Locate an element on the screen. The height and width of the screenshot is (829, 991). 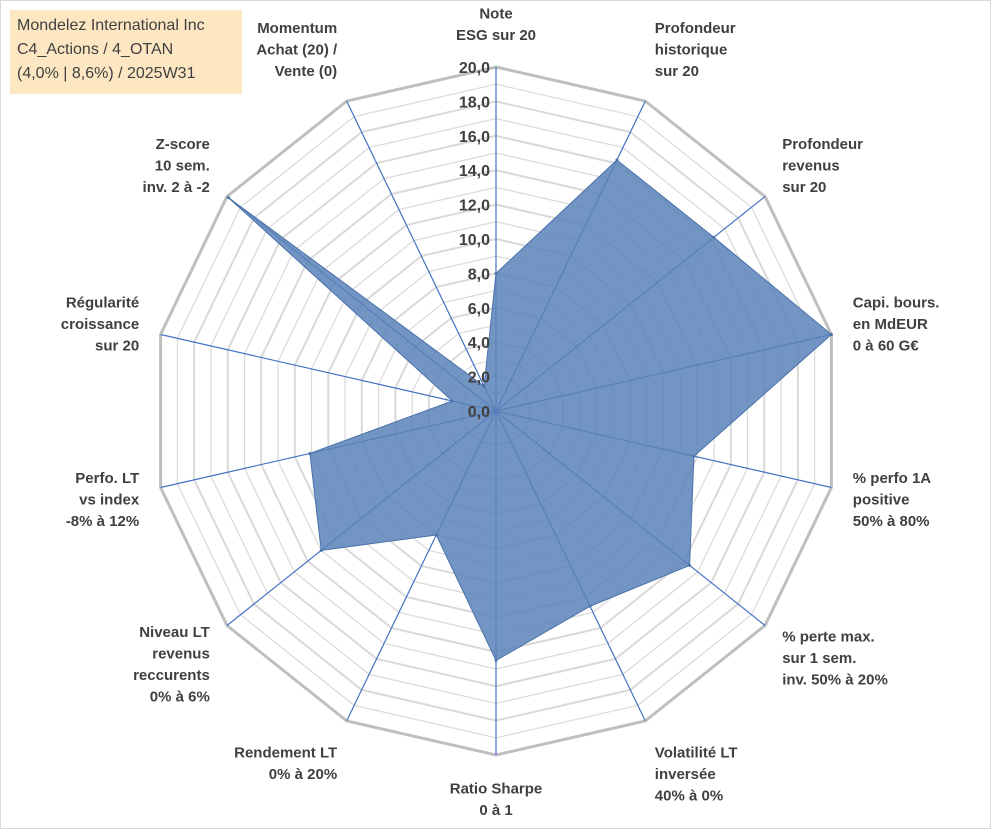
tick-label: 20,0 is located at coordinates (474, 68).